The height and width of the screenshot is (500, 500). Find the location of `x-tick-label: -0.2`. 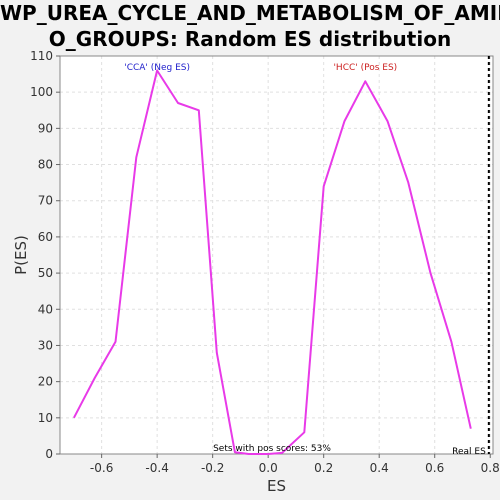

x-tick-label: -0.2 is located at coordinates (212, 468).